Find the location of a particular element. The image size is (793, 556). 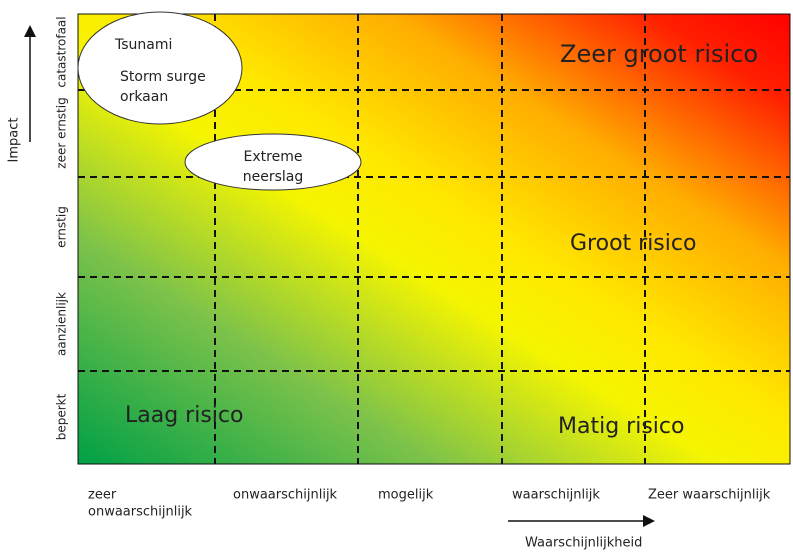

row-label: beperkt is located at coordinates (62, 416).